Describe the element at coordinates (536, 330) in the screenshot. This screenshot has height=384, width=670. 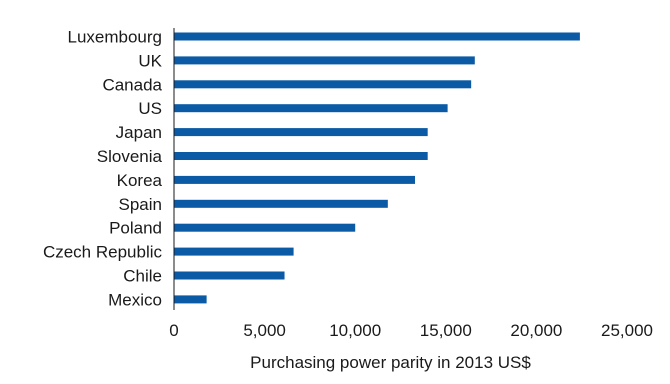
I see `x-tick-label: 20,000` at that location.